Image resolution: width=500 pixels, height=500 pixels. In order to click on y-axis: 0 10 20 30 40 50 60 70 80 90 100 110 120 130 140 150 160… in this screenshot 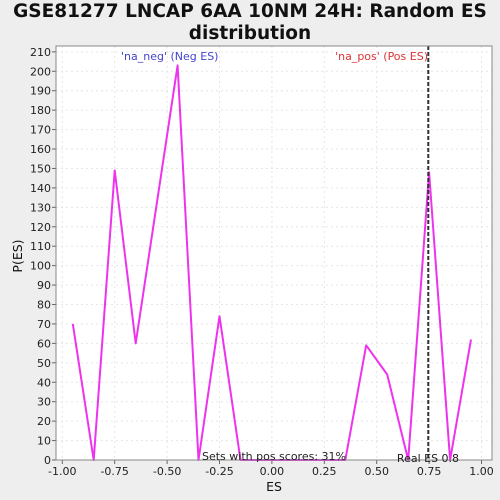, I will do `click(43, 256)`.